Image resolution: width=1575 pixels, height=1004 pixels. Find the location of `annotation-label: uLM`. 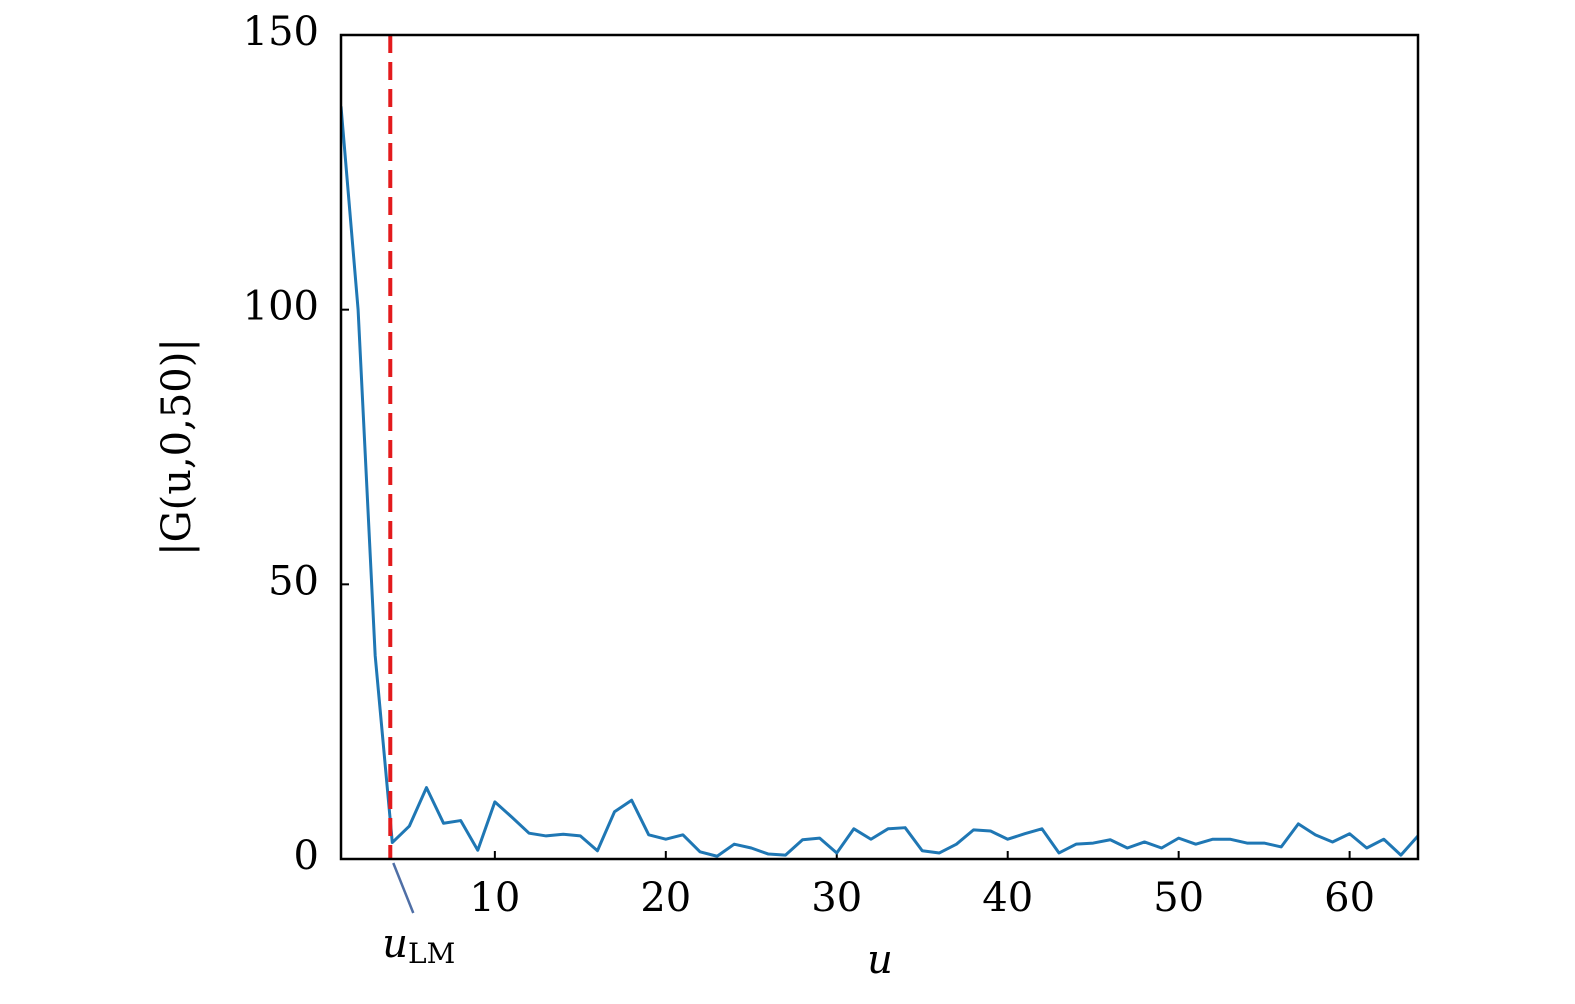

annotation-label: uLM is located at coordinates (418, 945).